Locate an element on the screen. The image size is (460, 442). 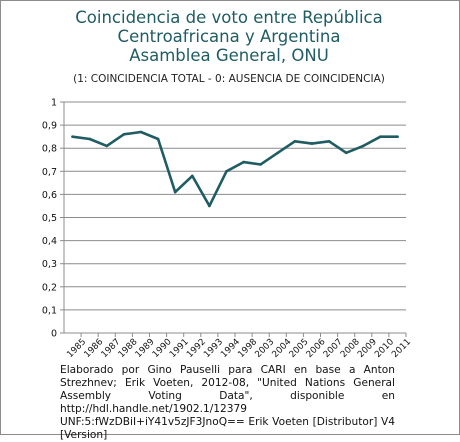
y-tick-label: 0,2 is located at coordinates (49, 287).